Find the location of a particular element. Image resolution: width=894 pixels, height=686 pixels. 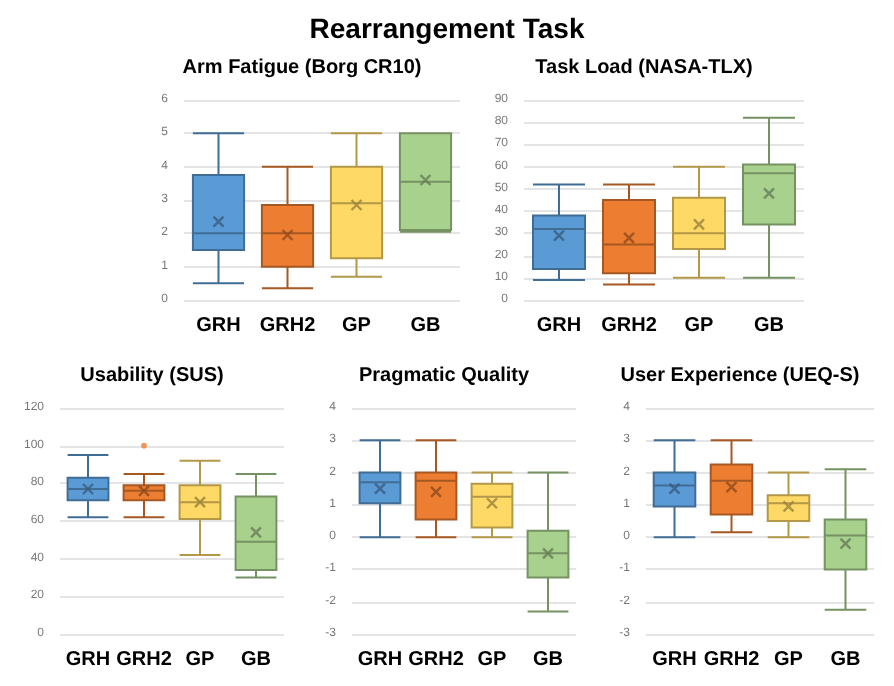

text: Rearrangement Task is located at coordinates (447, 28).